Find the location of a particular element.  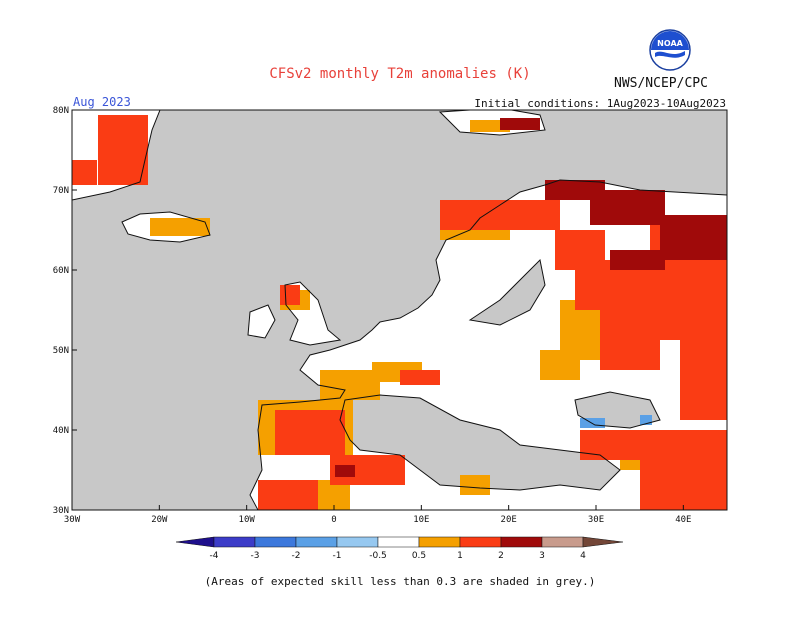

colorbar-label: 2 is located at coordinates (501, 556).